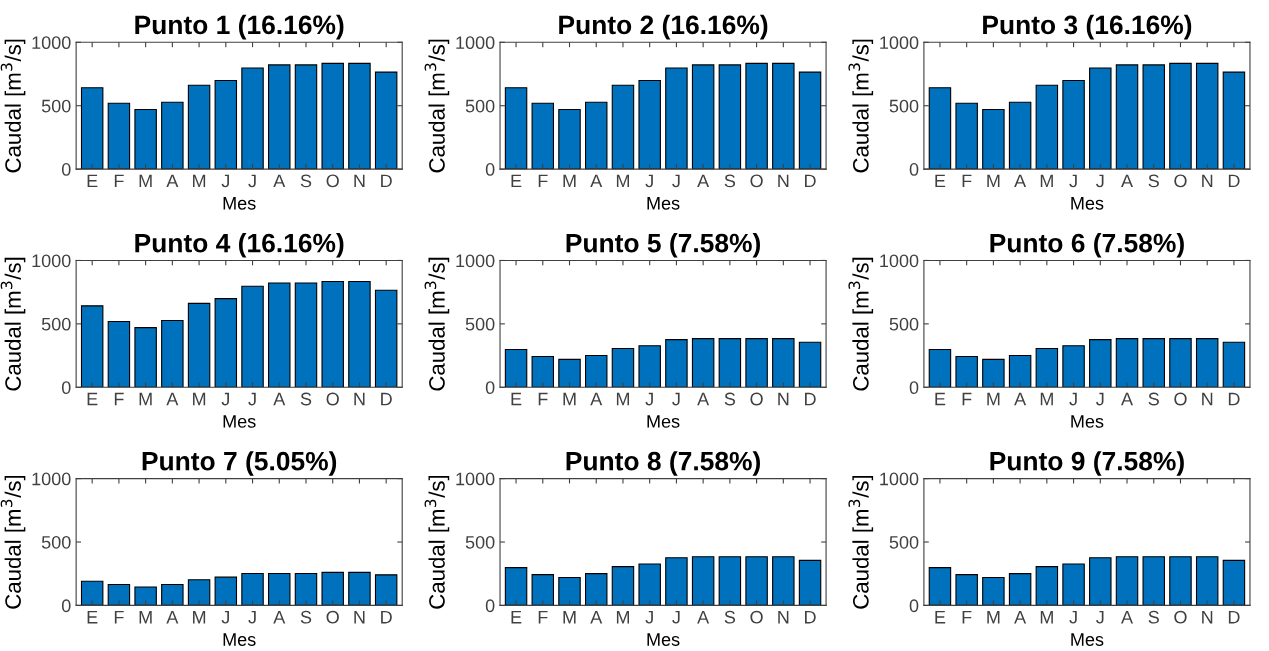 The width and height of the screenshot is (1269, 651). What do you see at coordinates (663, 245) in the screenshot?
I see `chart-title: Punto 5 (7.58%)` at bounding box center [663, 245].